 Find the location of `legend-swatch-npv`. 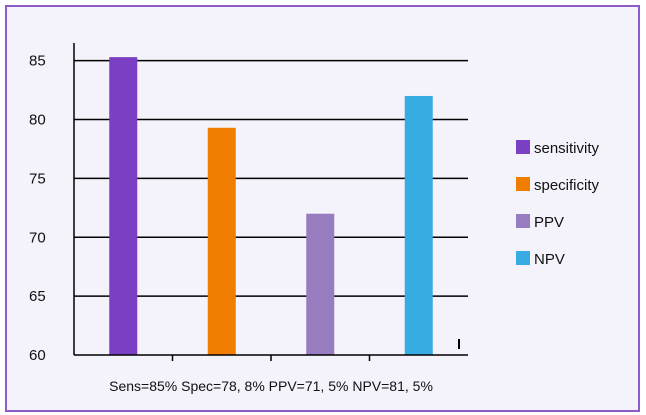

legend-swatch-npv is located at coordinates (523, 258).